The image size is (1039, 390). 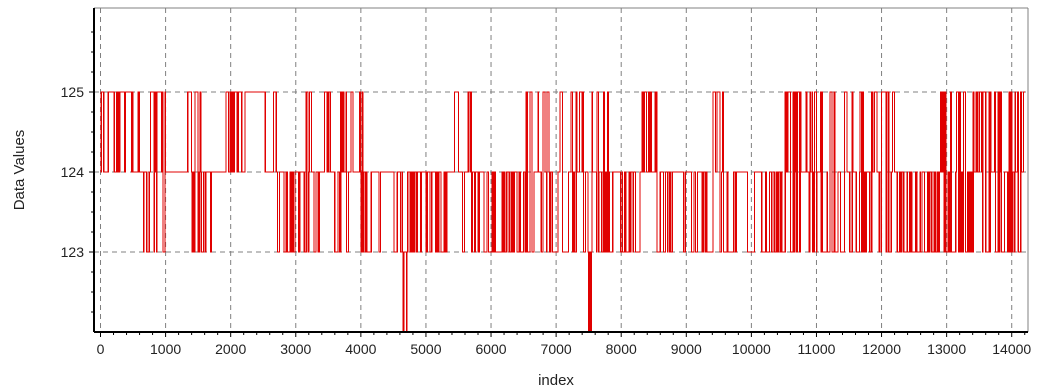 What do you see at coordinates (19, 170) in the screenshot?
I see `y-axis-label: Data Values` at bounding box center [19, 170].